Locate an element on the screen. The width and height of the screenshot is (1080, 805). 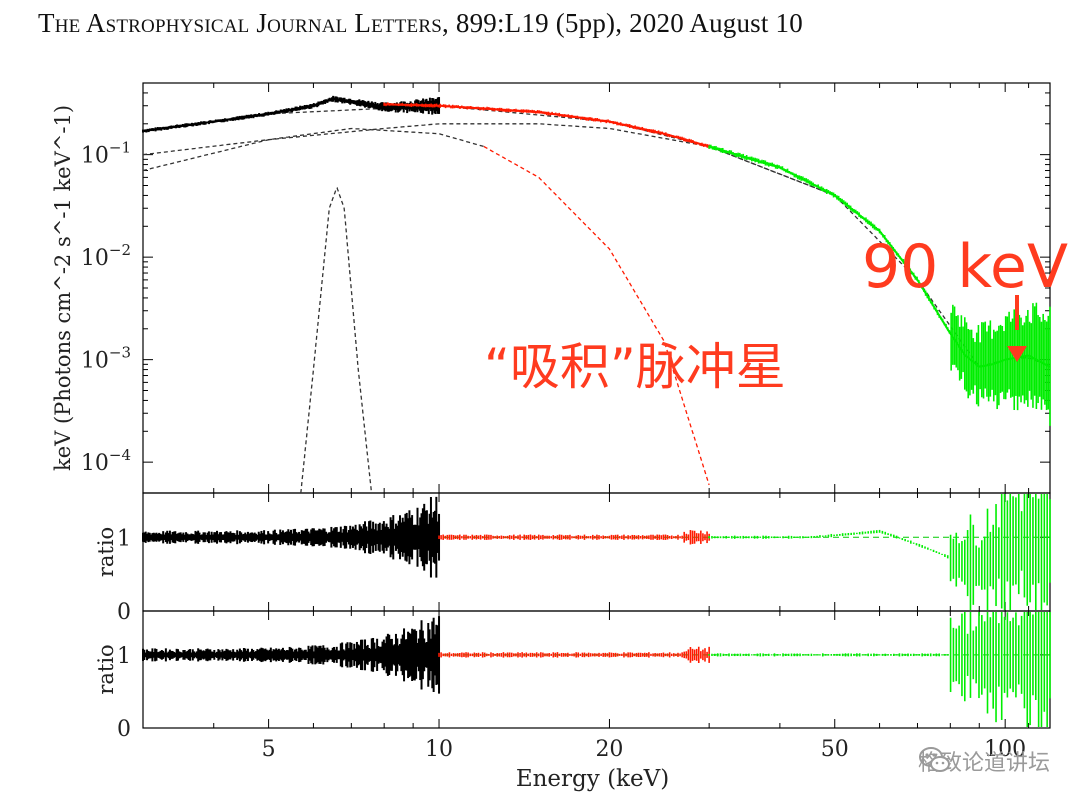
ratio-top-data is located at coordinates (596, 552).